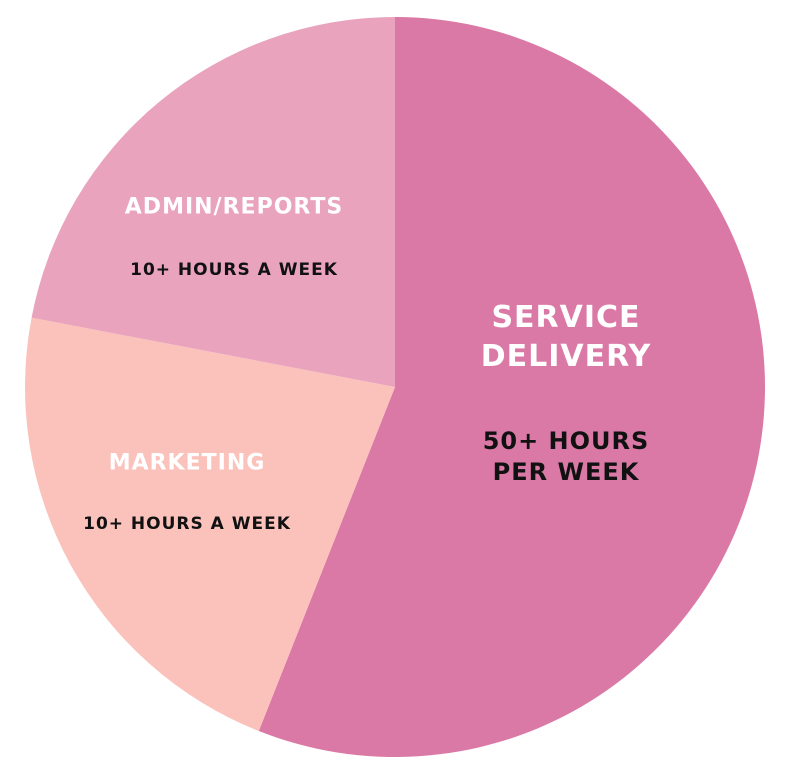 Image resolution: width=788 pixels, height=779 pixels. Describe the element at coordinates (566, 337) in the screenshot. I see `slice-label: SERVICE DELIVERY` at that location.